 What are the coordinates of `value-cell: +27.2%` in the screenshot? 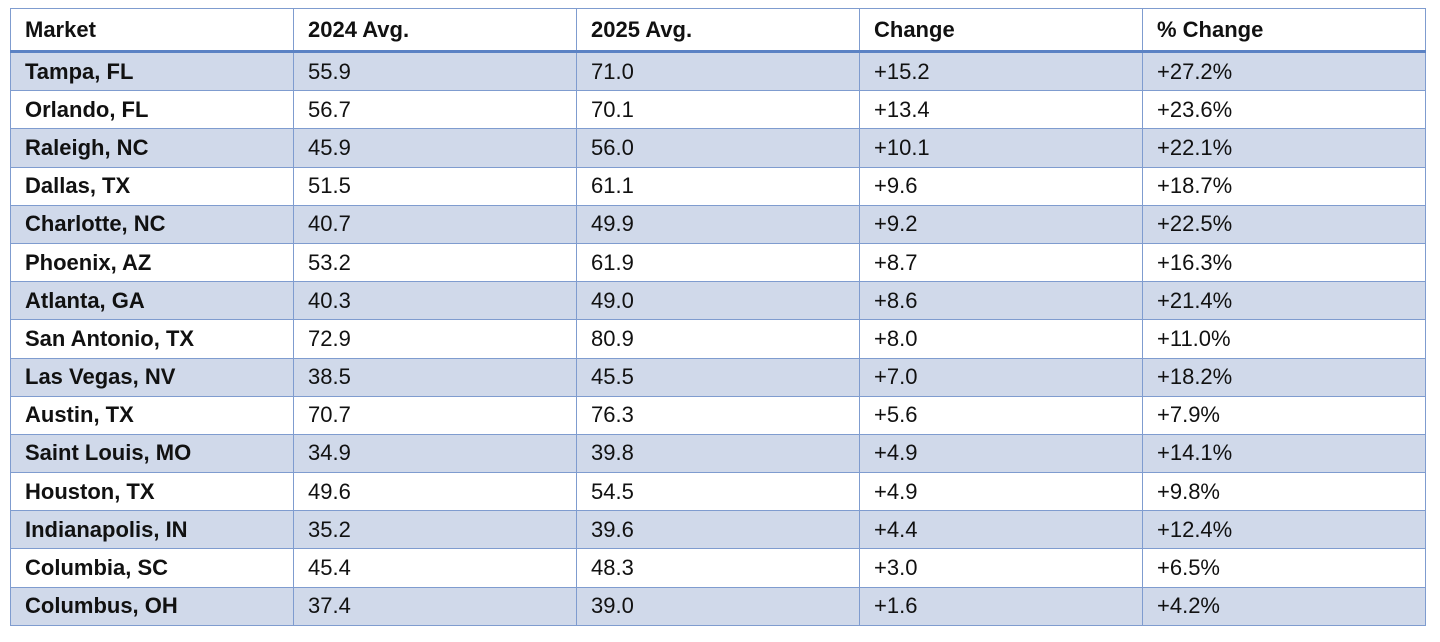 It's located at (1284, 71).